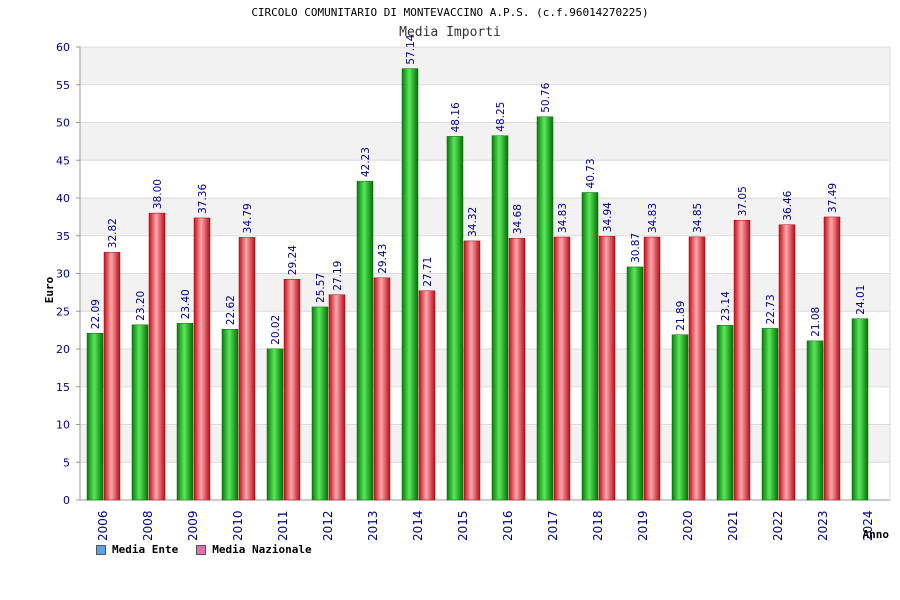 This screenshot has height=600, width=900. I want to click on data-label: 37.49, so click(833, 198).